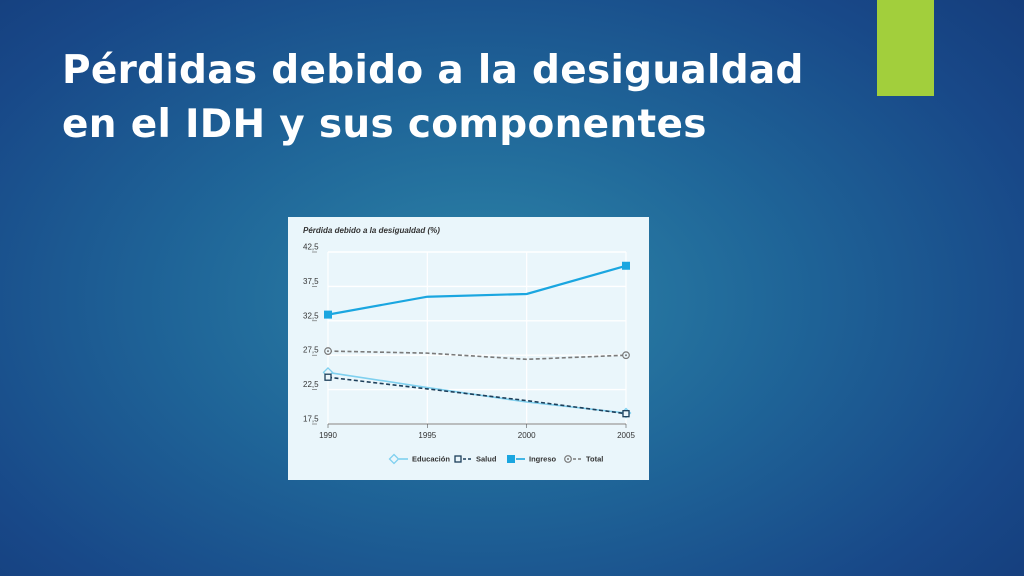 This screenshot has width=1024, height=576. I want to click on legend-ingreso: Ingreso, so click(532, 459).